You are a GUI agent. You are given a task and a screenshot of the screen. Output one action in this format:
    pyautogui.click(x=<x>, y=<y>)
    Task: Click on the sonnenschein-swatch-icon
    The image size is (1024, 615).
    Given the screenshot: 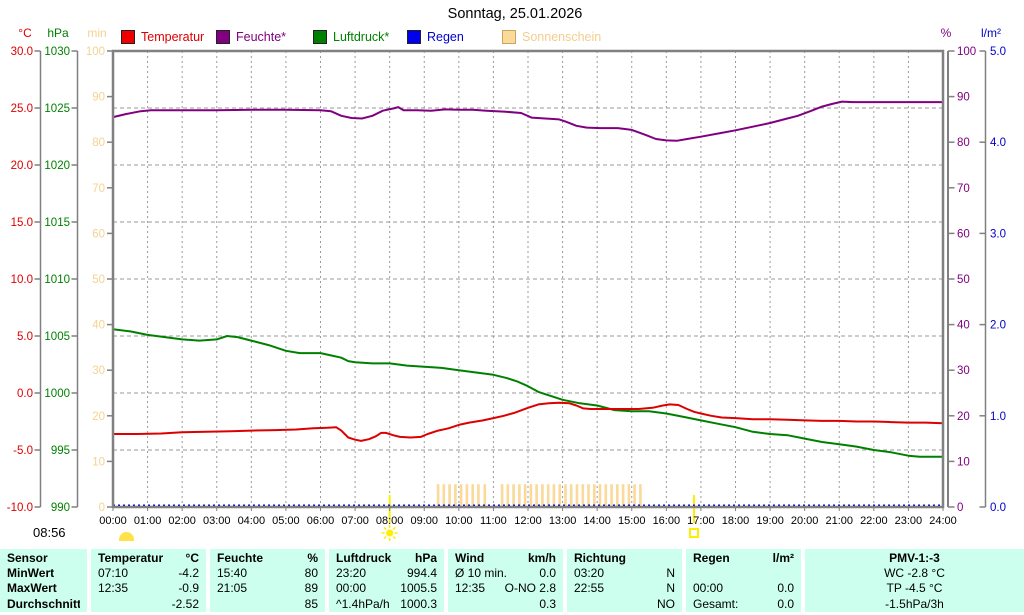 What is the action you would take?
    pyautogui.click(x=509, y=37)
    